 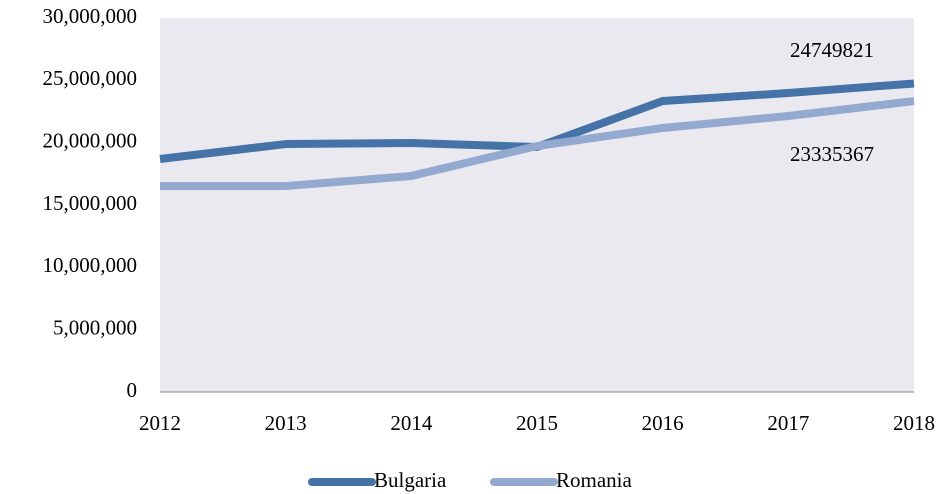 I want to click on legend-label: Bulgaria, so click(x=410, y=480).